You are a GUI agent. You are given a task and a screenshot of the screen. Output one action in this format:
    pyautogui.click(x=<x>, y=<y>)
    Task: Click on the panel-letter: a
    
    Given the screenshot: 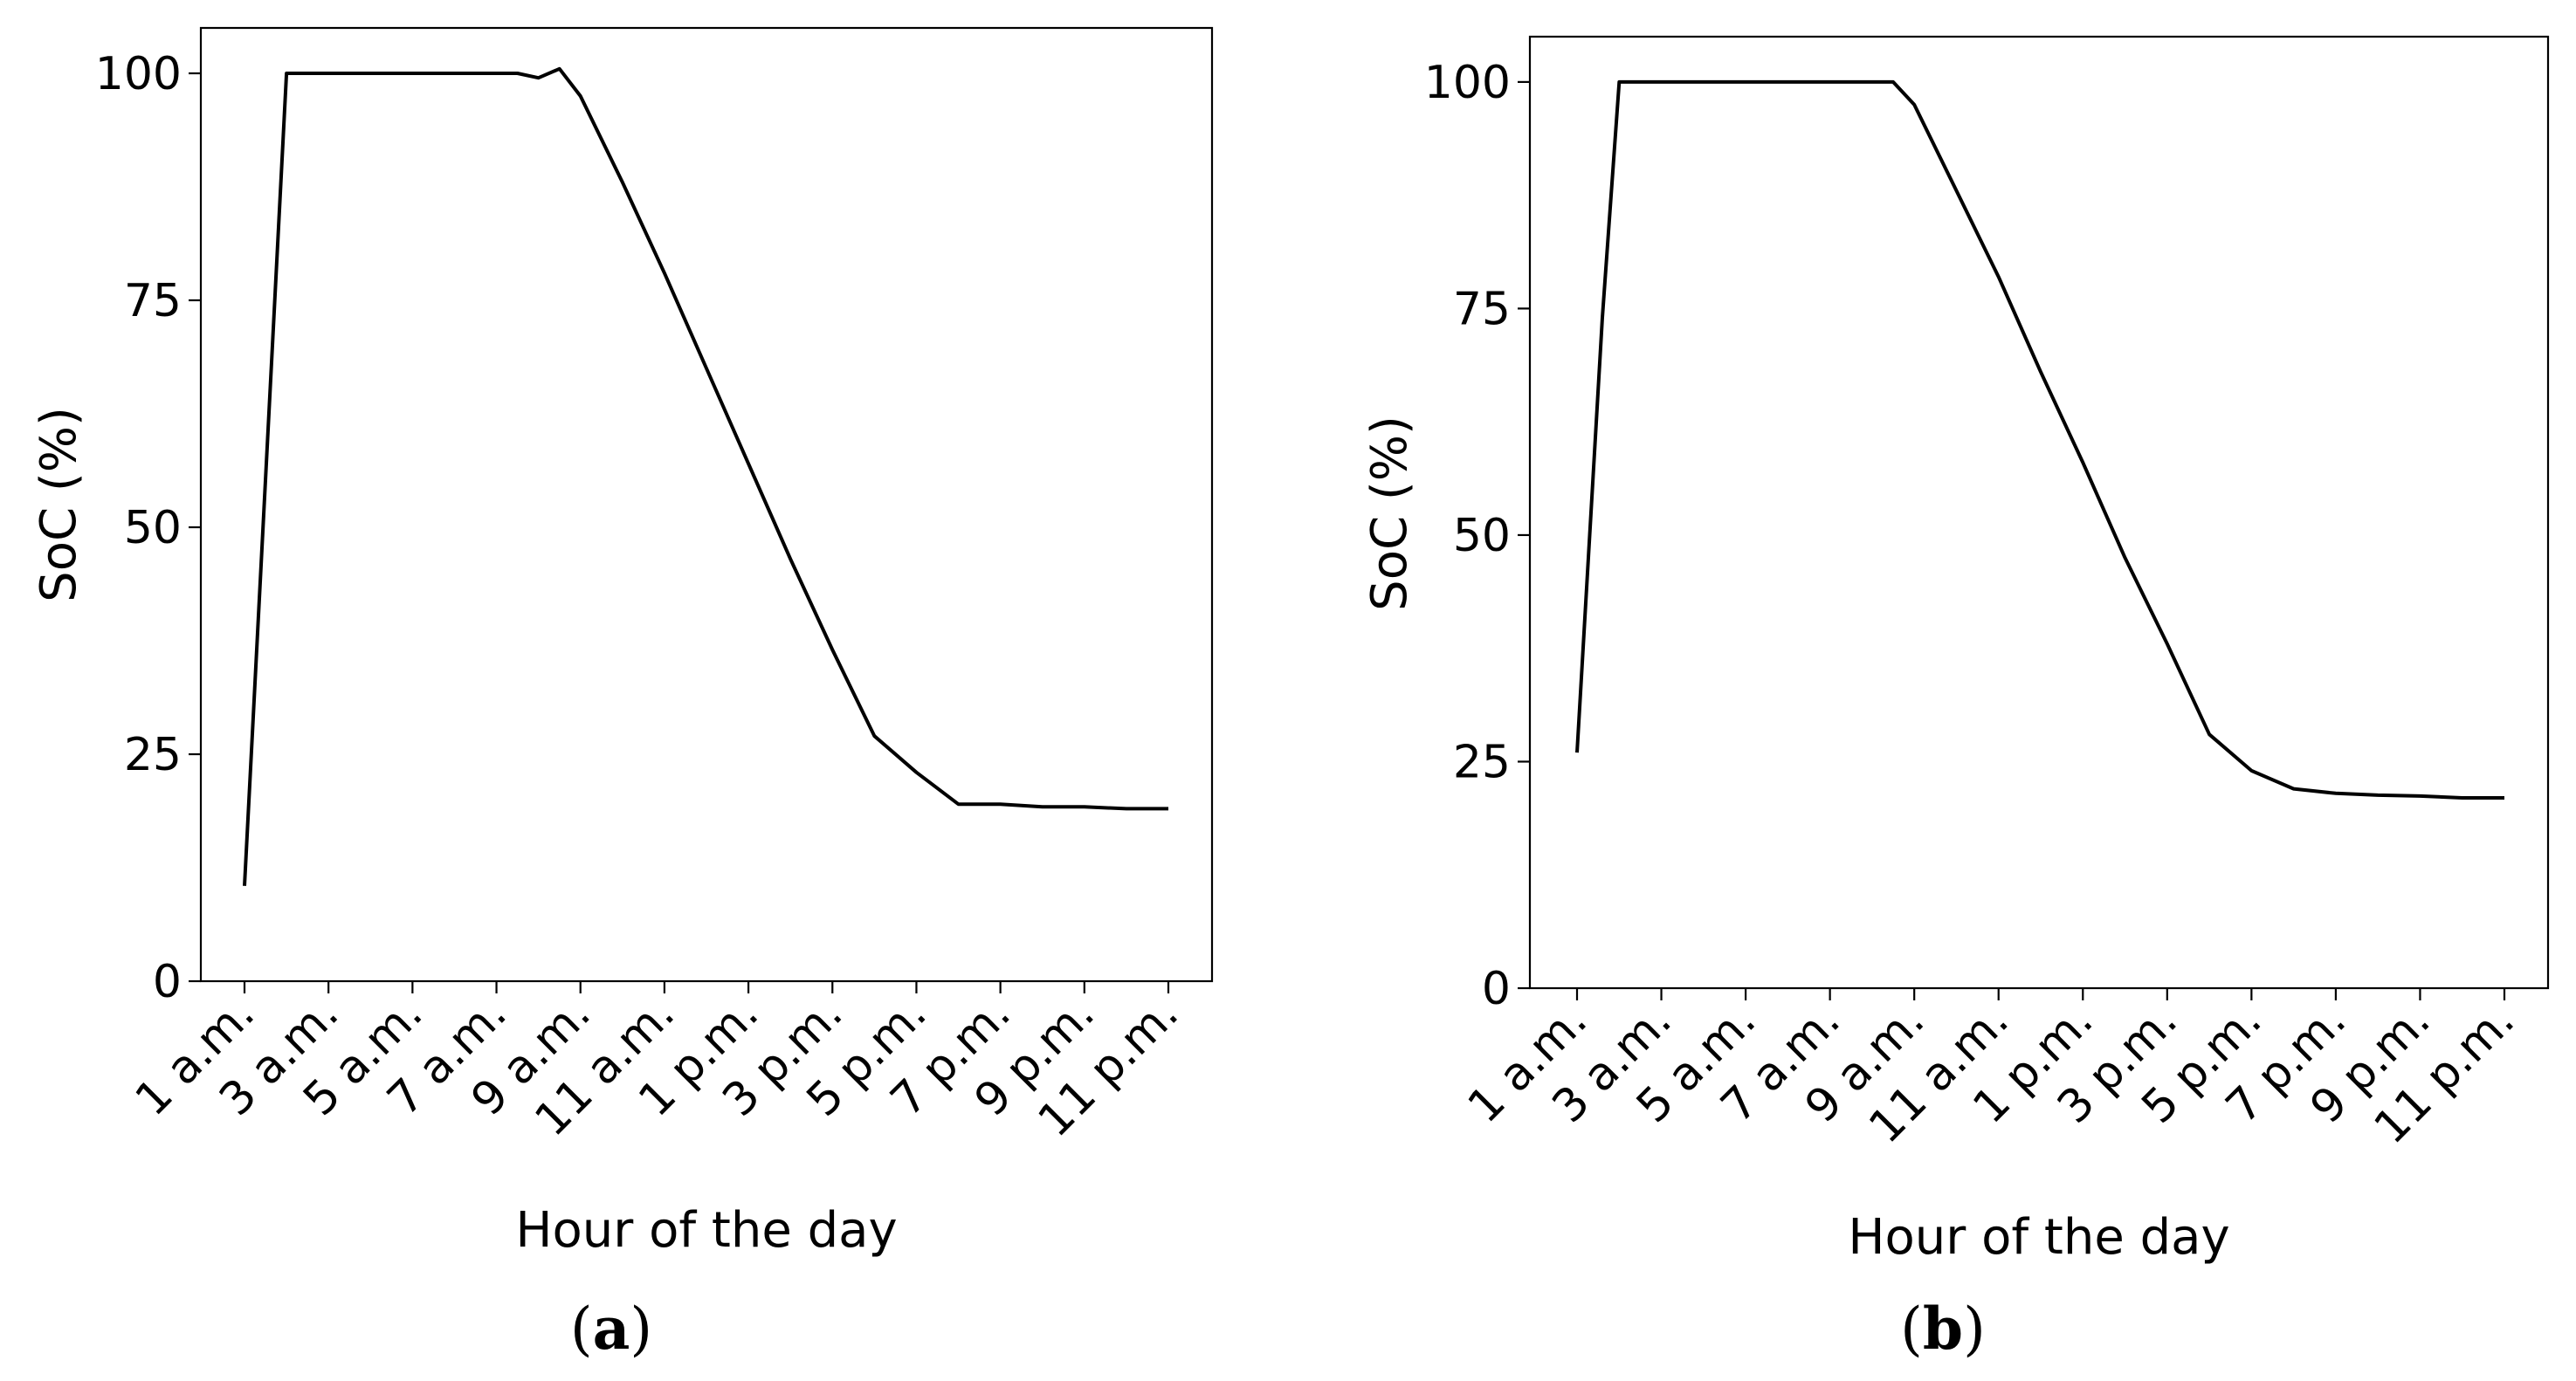 What is the action you would take?
    pyautogui.click(x=611, y=1329)
    